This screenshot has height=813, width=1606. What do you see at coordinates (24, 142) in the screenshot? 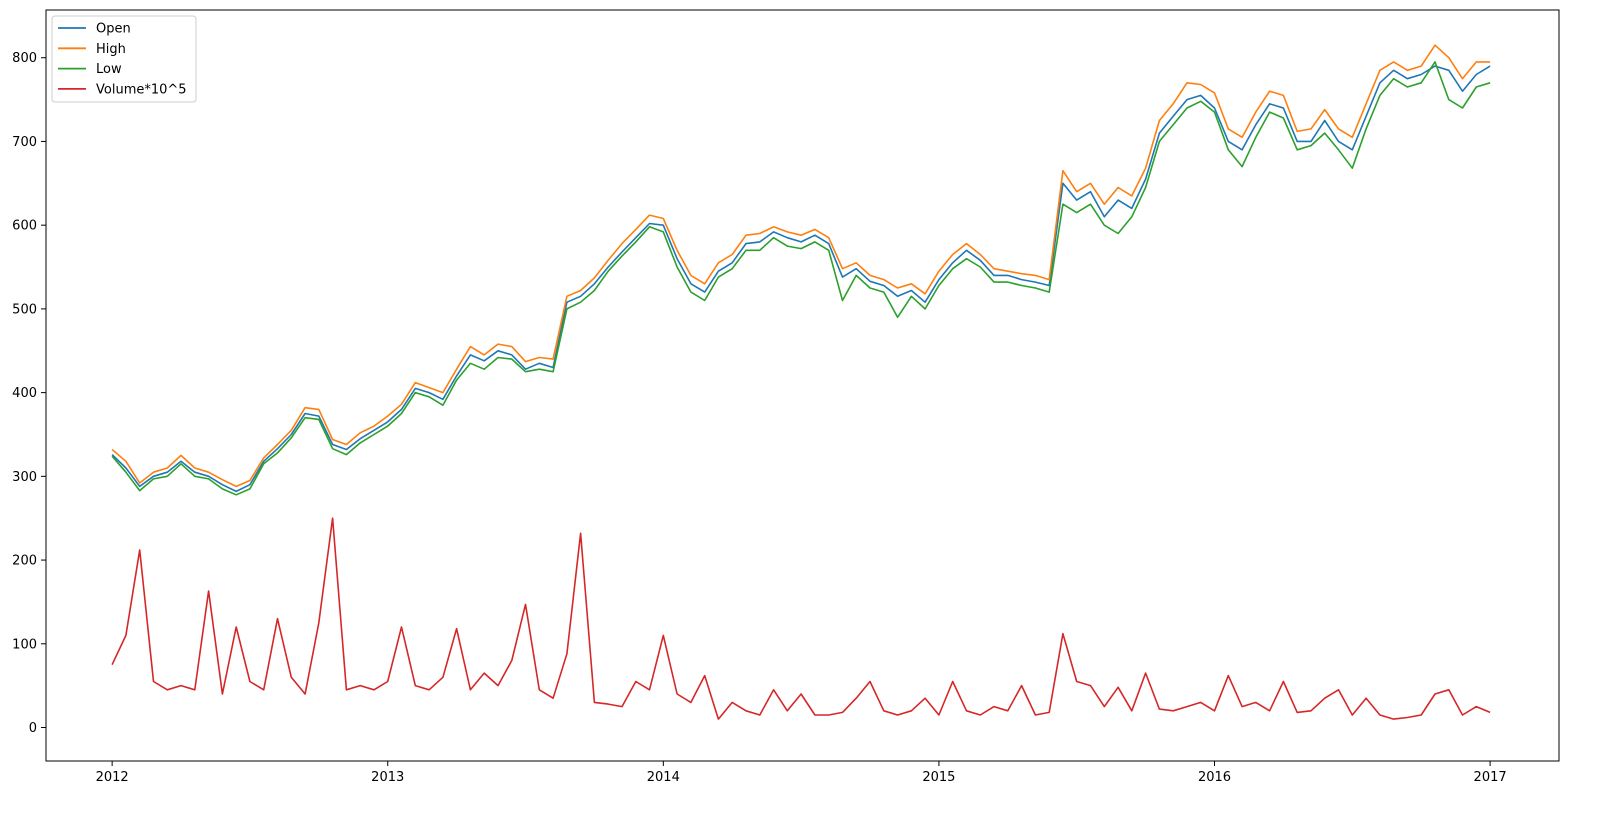
I see `y-tick-label: 700` at bounding box center [24, 142].